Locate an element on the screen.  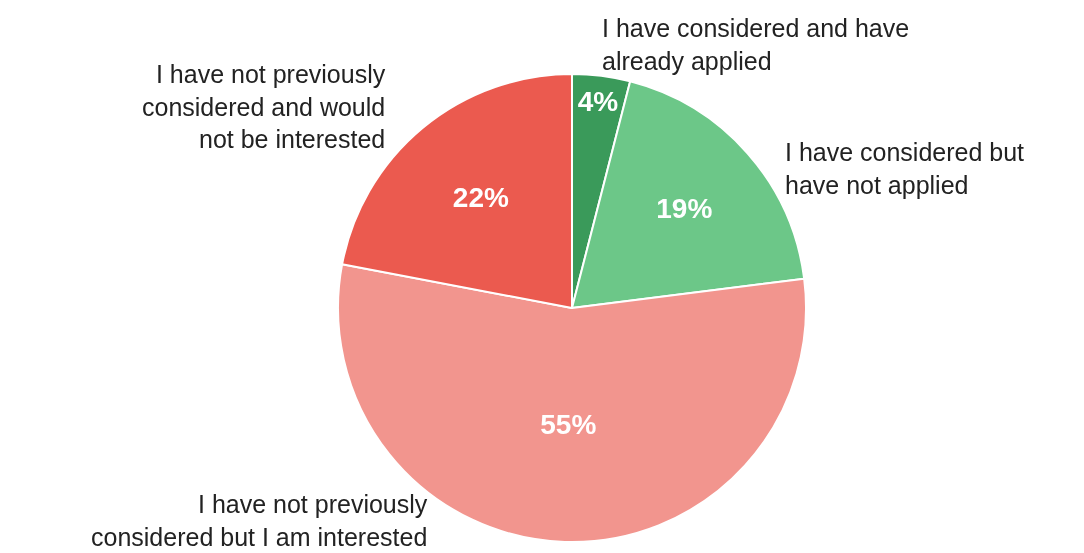
slice-label: I have considered but have not applied is located at coordinates (905, 168).